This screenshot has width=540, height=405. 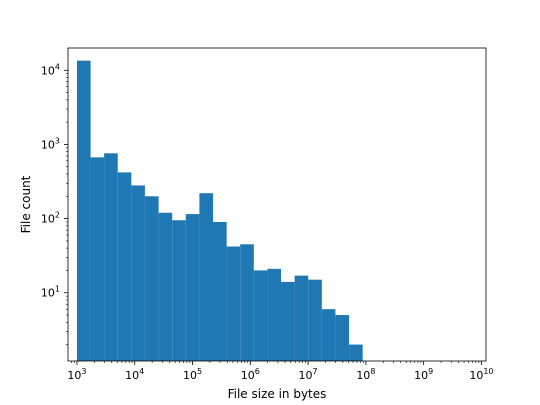 What do you see at coordinates (50, 143) in the screenshot?
I see `y-tick-label: 10³` at bounding box center [50, 143].